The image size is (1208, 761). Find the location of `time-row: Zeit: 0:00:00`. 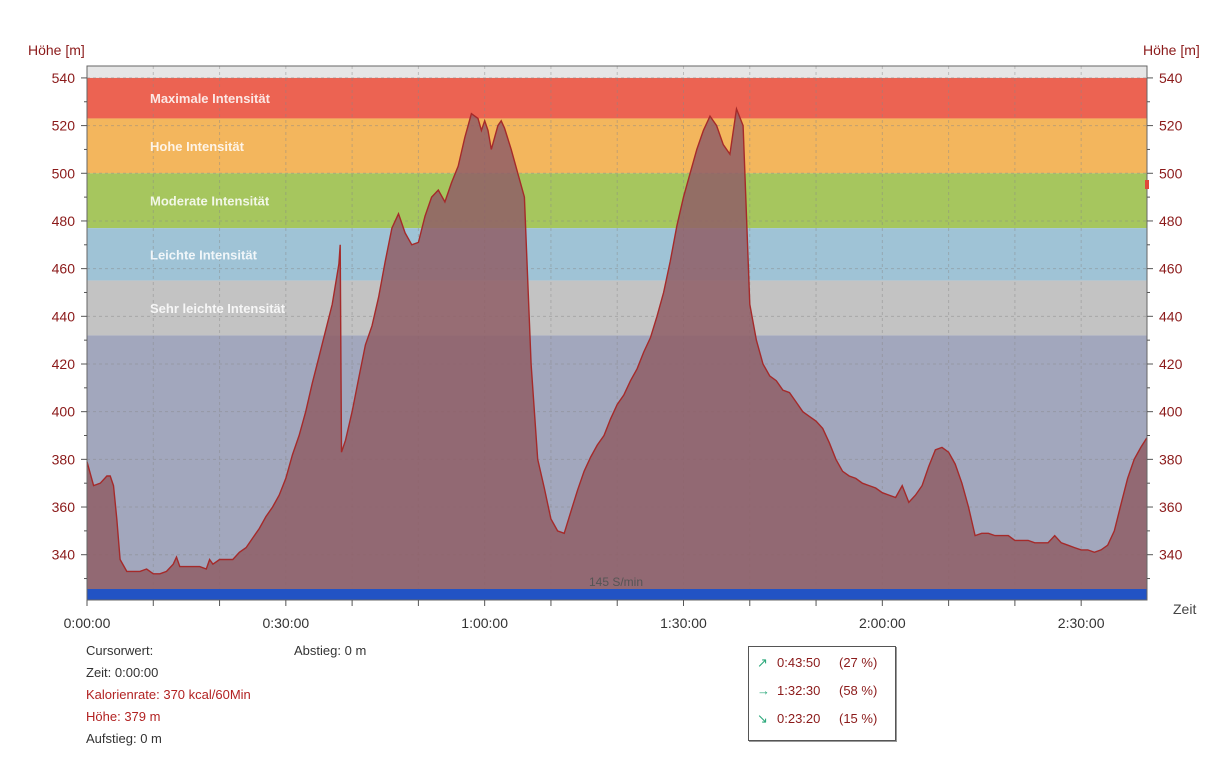

time-row: Zeit: 0:00:00 is located at coordinates (122, 672).